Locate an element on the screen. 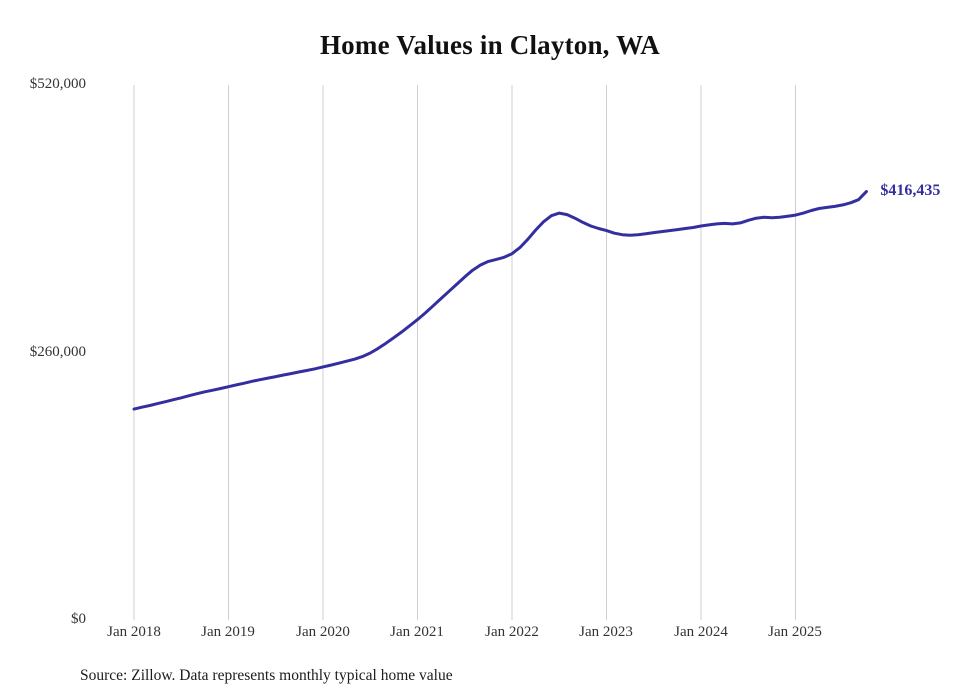  y-axis-tick-260k: $260,000 is located at coordinates (57, 352).